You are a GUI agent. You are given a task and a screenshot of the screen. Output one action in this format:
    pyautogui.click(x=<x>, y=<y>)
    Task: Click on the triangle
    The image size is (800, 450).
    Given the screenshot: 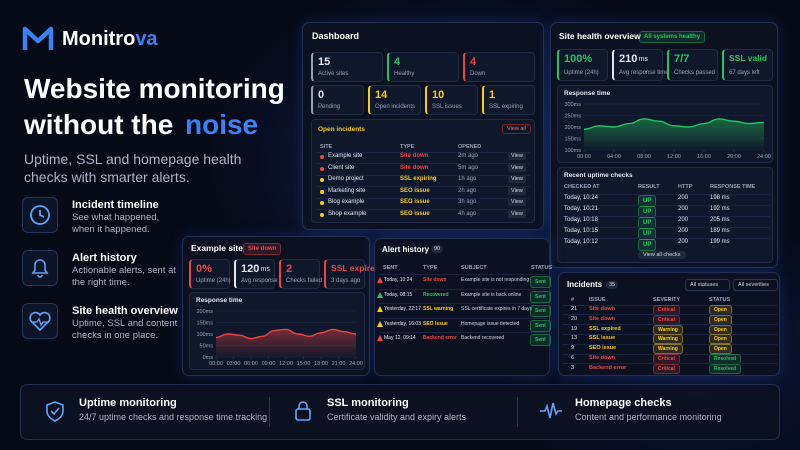 What is the action you would take?
    pyautogui.click(x=380, y=294)
    